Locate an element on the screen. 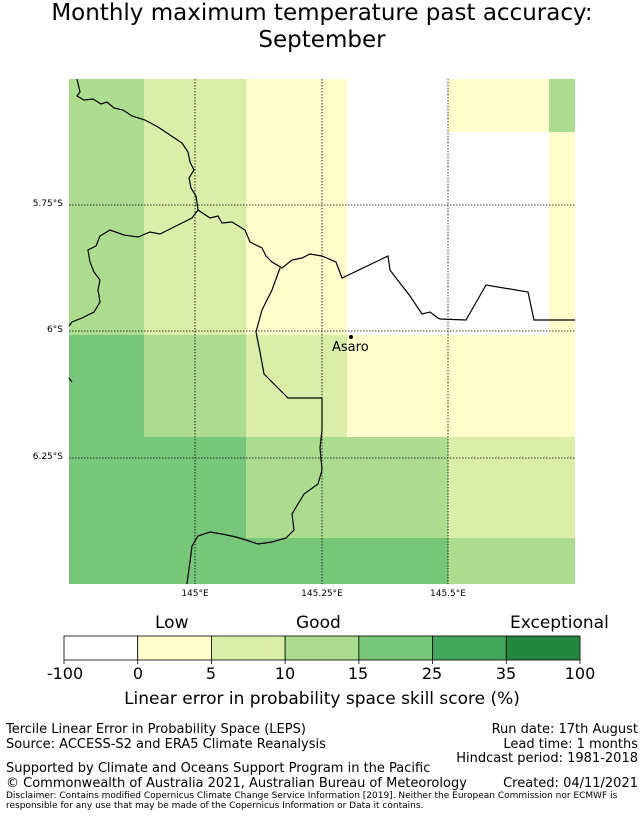  footer-created: Created: 04/11/2021 is located at coordinates (570, 783).